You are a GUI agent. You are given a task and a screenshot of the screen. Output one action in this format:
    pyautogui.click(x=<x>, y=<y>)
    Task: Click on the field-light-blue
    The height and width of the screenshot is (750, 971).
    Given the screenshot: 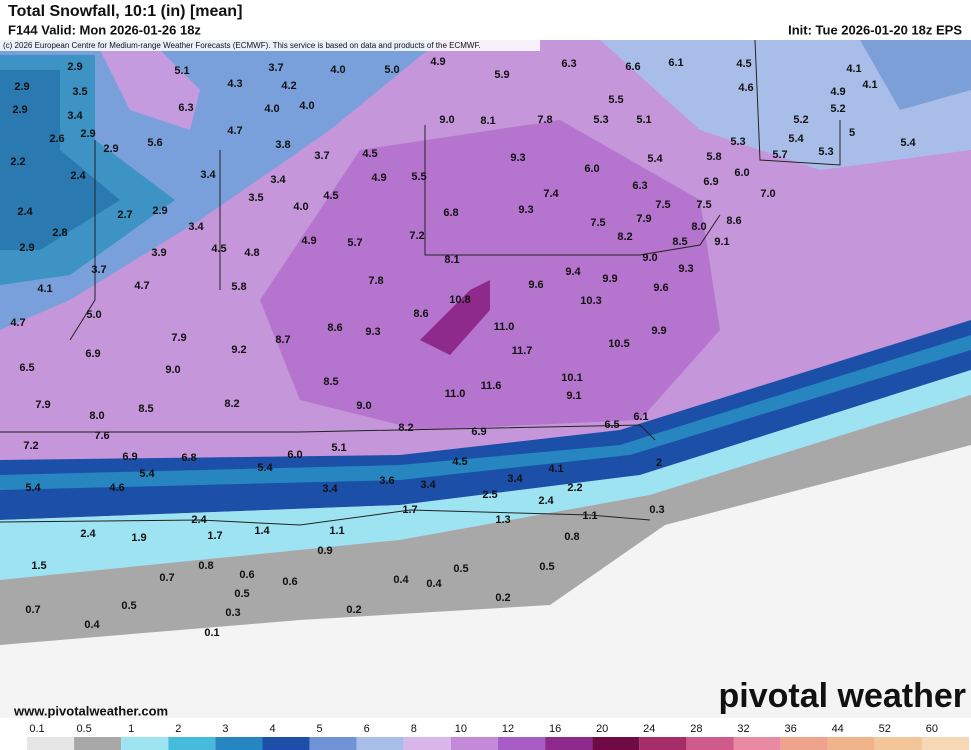 What is the action you would take?
    pyautogui.click(x=785, y=105)
    